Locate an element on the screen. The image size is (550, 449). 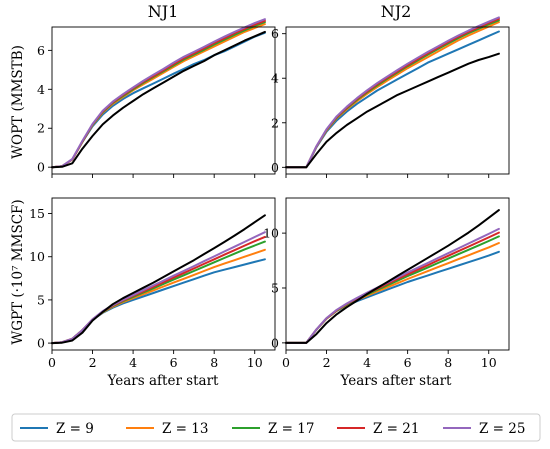
legend: Z = 9 Z = 13 Z = 17 Z = 21 Z = 25 is located at coordinates (276, 427).